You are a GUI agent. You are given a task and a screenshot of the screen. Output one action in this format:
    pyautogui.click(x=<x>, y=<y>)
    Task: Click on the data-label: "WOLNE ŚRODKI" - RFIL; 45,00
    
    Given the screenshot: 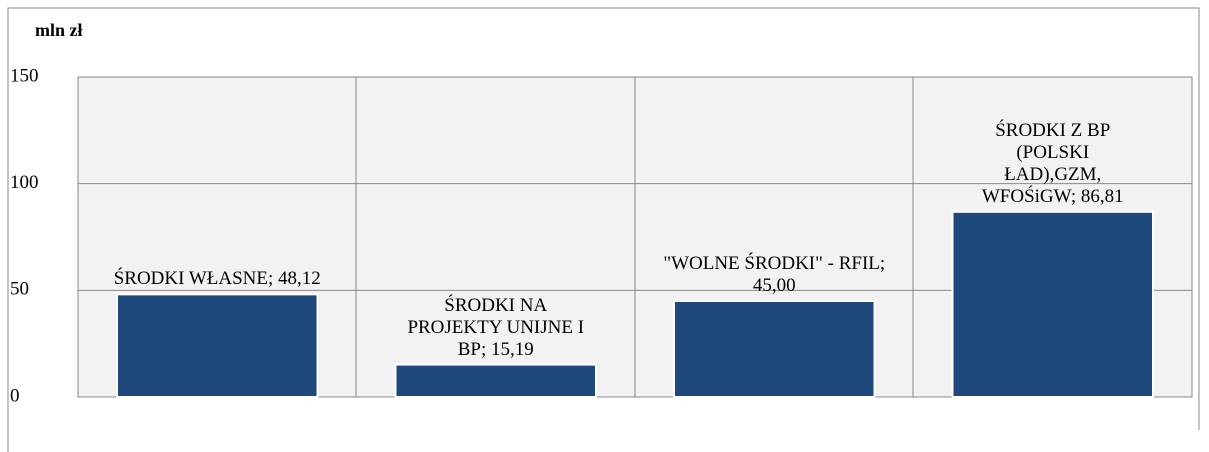 What is the action you would take?
    pyautogui.click(x=774, y=275)
    